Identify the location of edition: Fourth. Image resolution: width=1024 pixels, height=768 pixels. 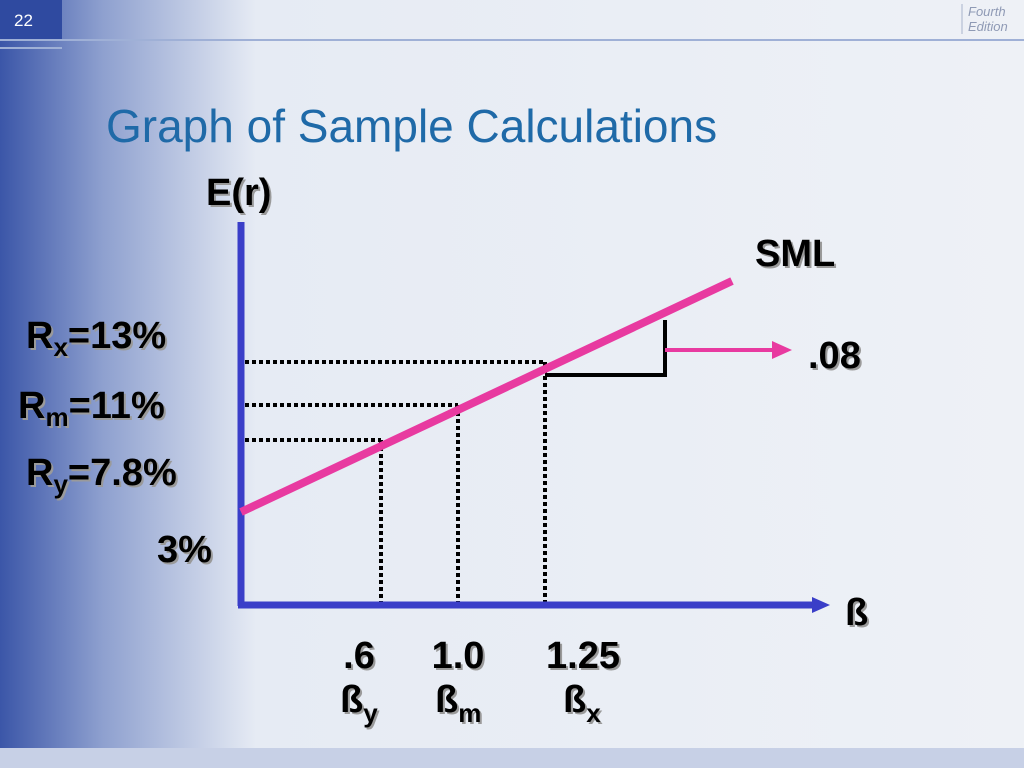
(987, 11).